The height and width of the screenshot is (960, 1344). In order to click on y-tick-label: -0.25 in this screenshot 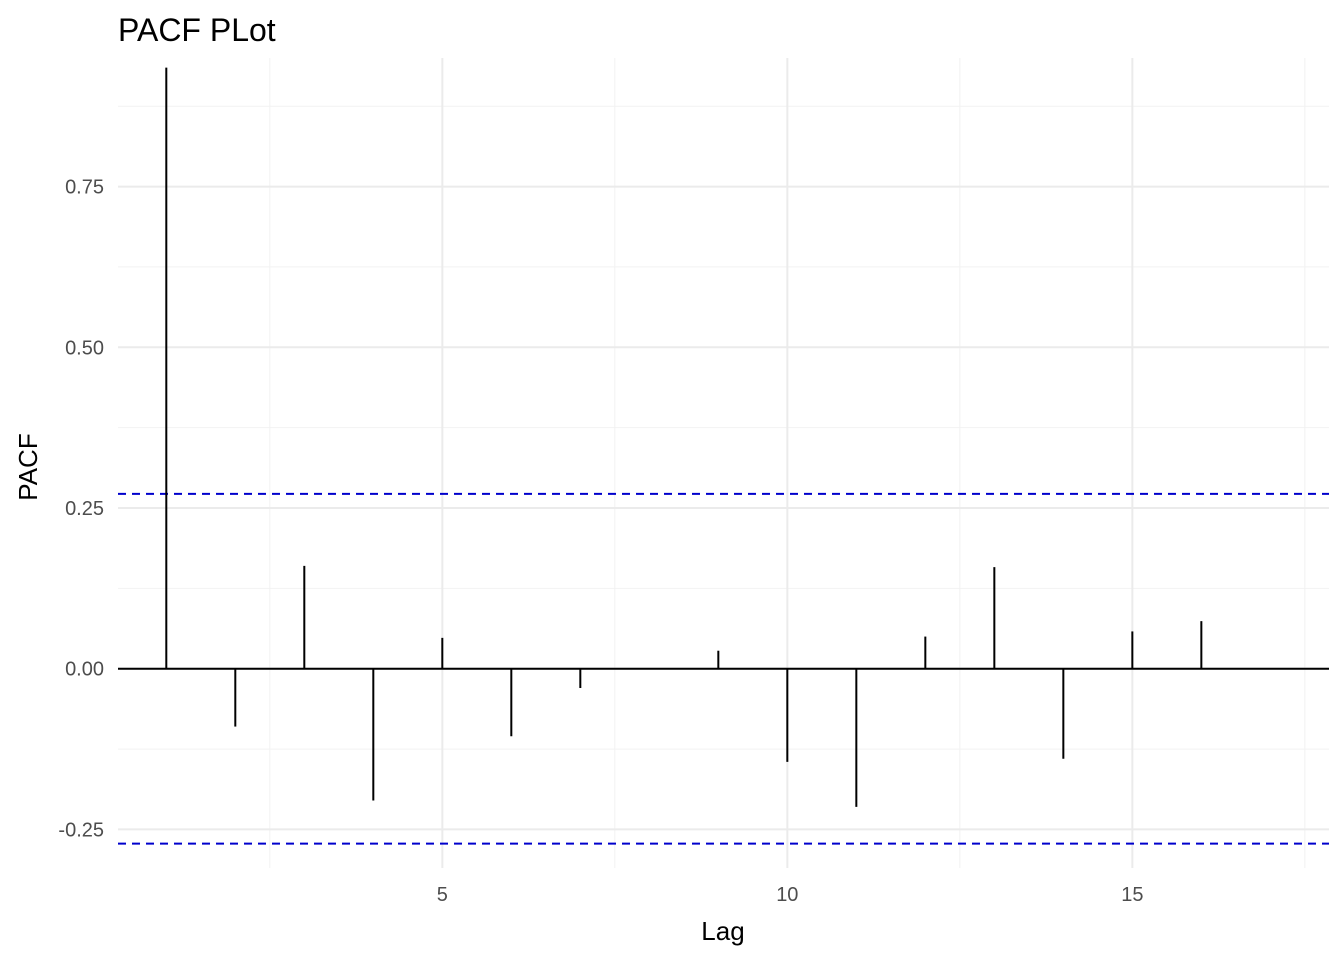, I will do `click(81, 830)`.